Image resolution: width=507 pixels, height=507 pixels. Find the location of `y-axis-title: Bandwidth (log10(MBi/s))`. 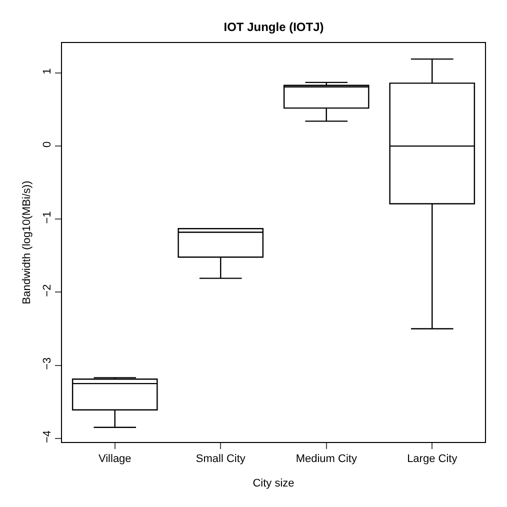

y-axis-title: Bandwidth (log10(MBi/s)) is located at coordinates (27, 242).